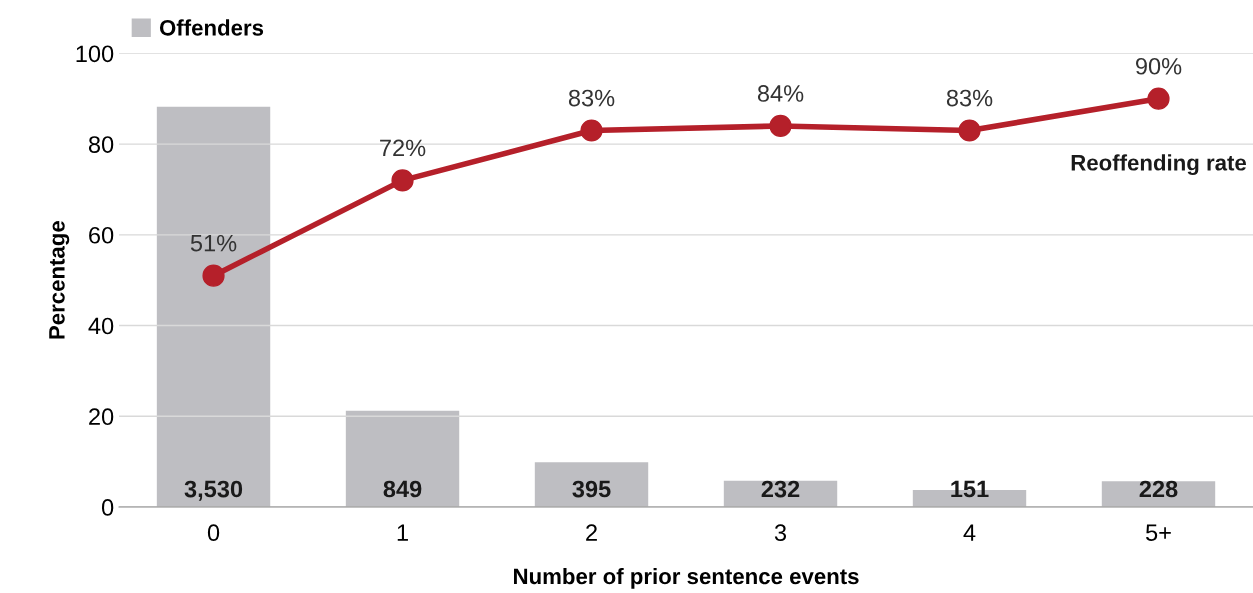 Image resolution: width=1253 pixels, height=593 pixels. Describe the element at coordinates (101, 326) in the screenshot. I see `y-tick-label: 40` at that location.